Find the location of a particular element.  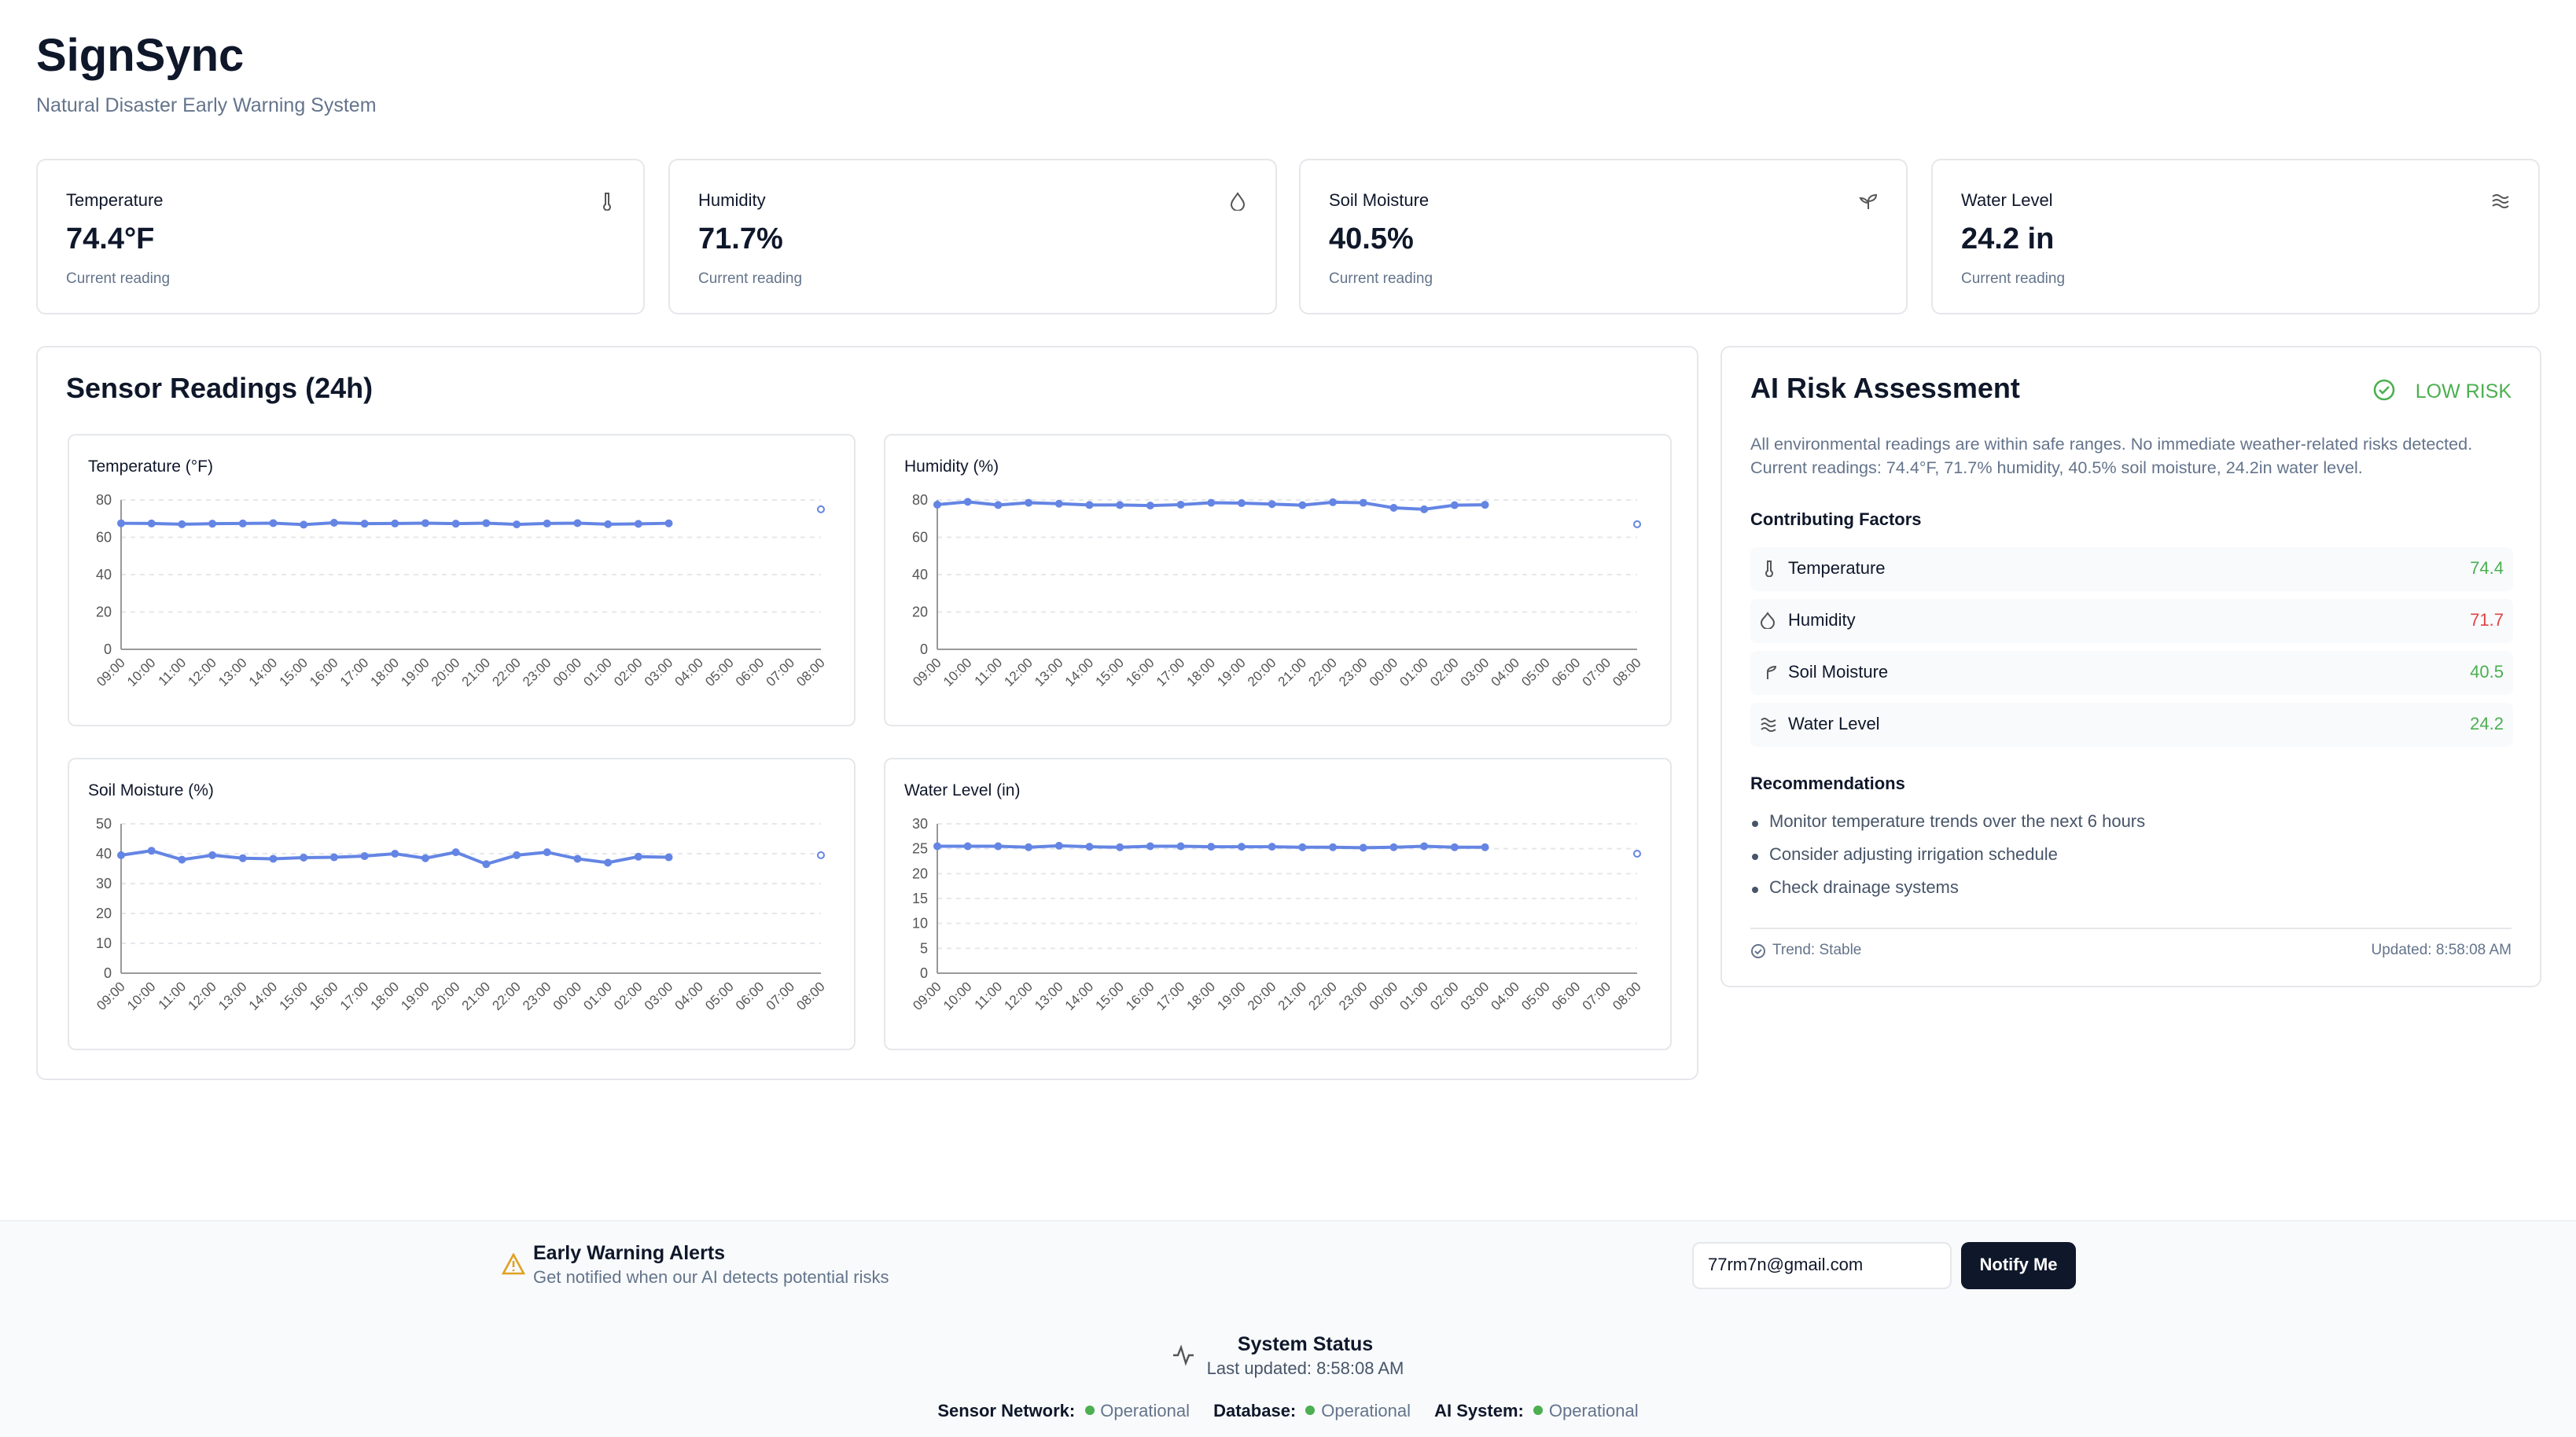

metric-card: Water Level 24.2 in Current reading is located at coordinates (2236, 236).